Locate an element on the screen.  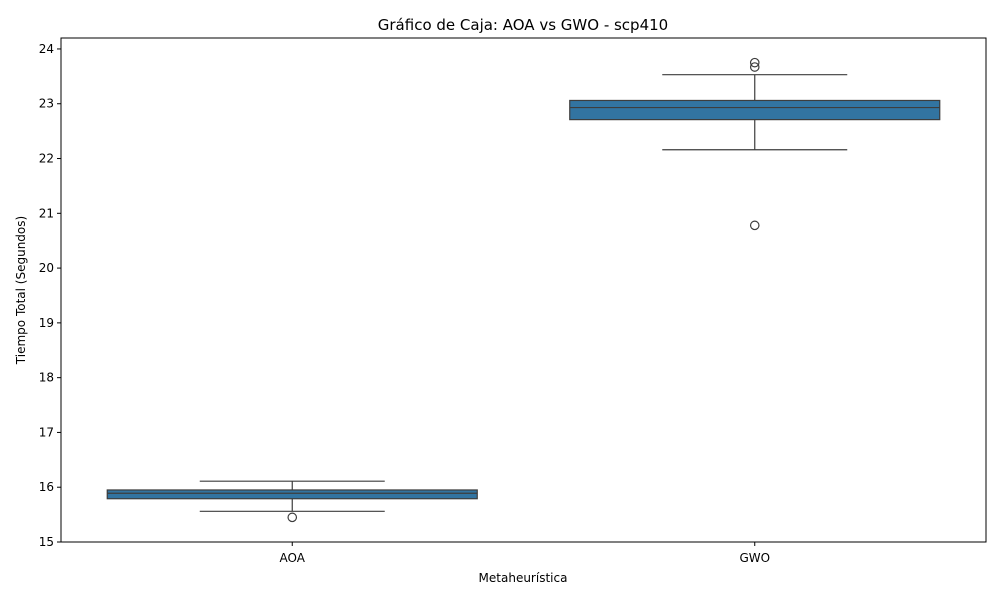
y-tick-label: 16 is located at coordinates (46, 487).